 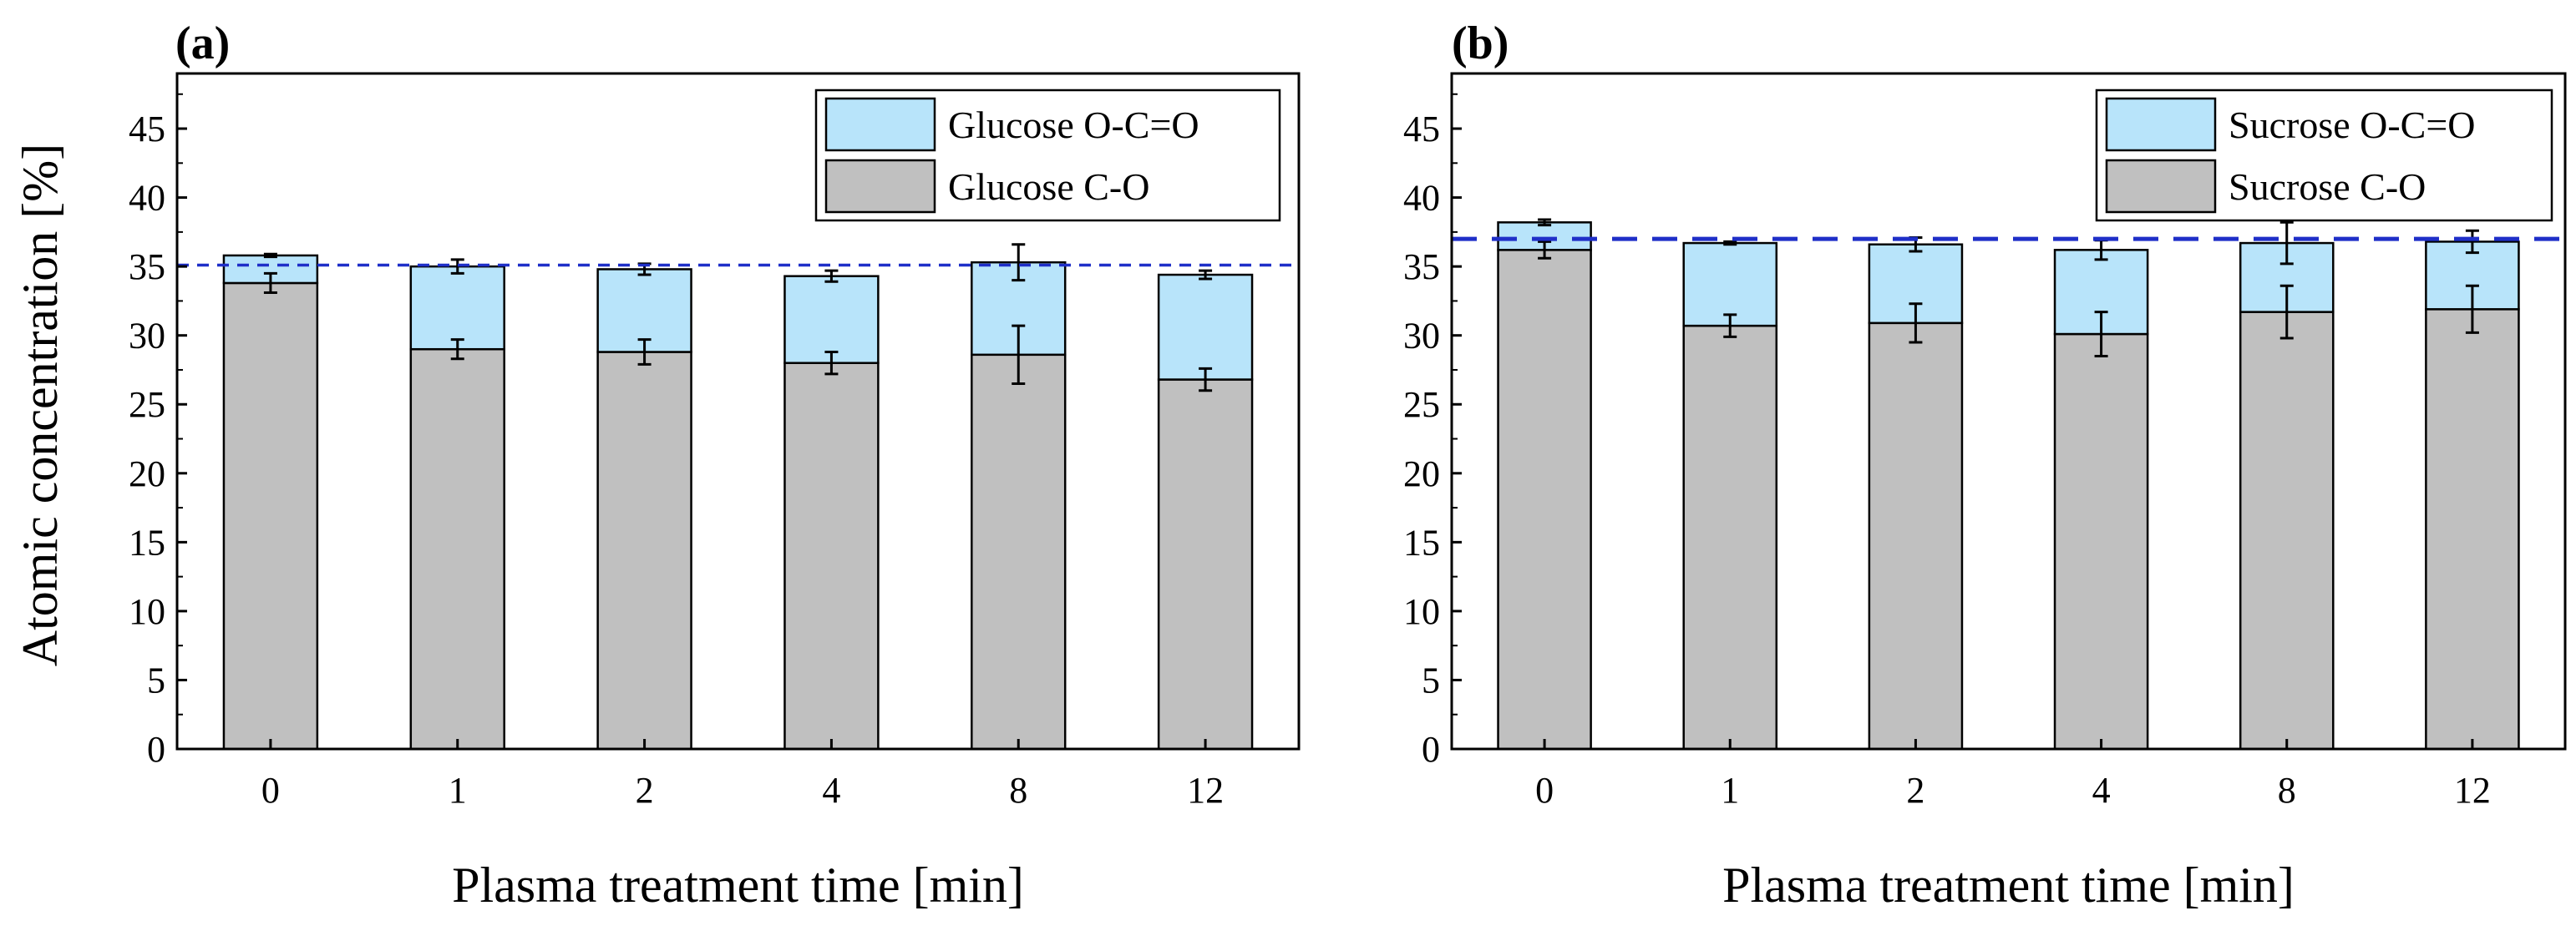 What do you see at coordinates (1915, 790) in the screenshot?
I see `x-tick-label-b-2: 2` at bounding box center [1915, 790].